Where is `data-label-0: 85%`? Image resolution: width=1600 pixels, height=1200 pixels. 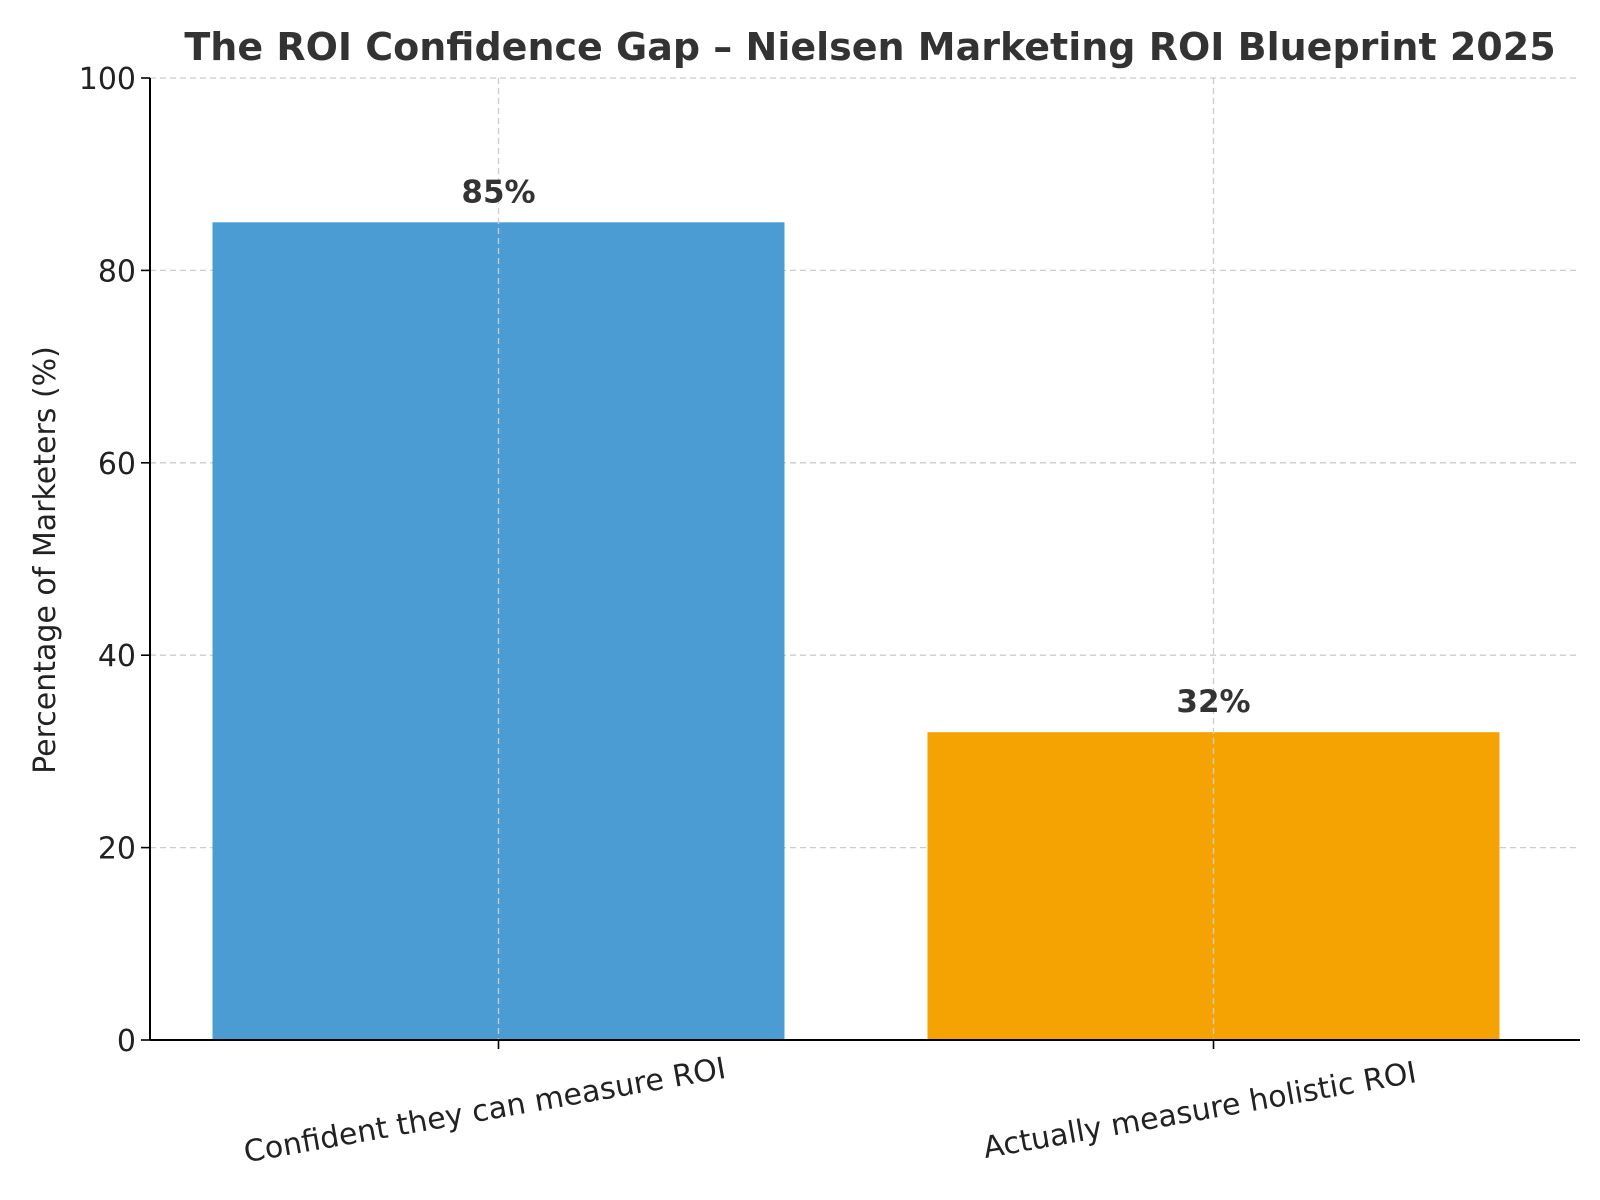 data-label-0: 85% is located at coordinates (498, 192).